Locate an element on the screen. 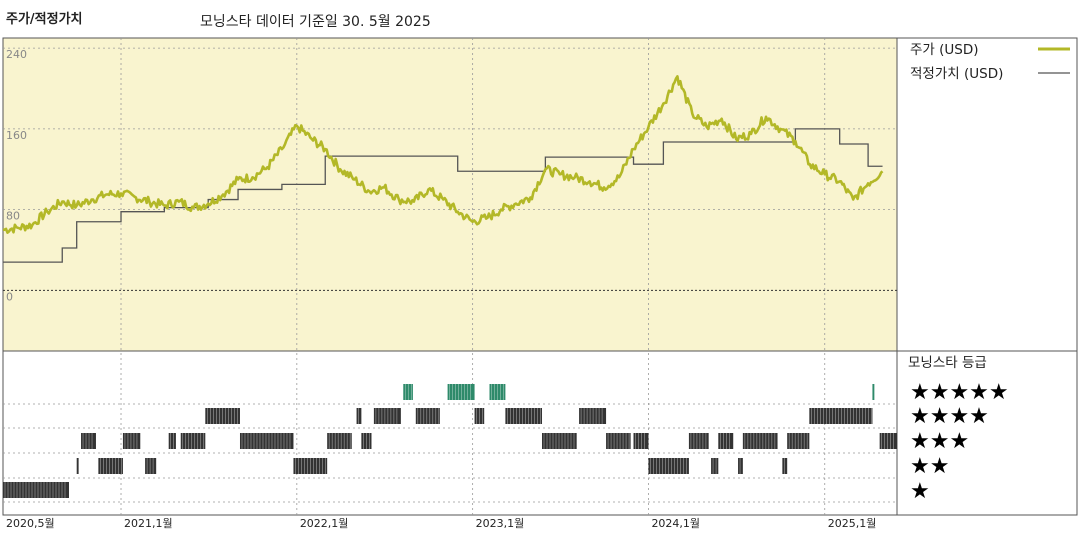  star-label-4: ★★★★ is located at coordinates (949, 416).